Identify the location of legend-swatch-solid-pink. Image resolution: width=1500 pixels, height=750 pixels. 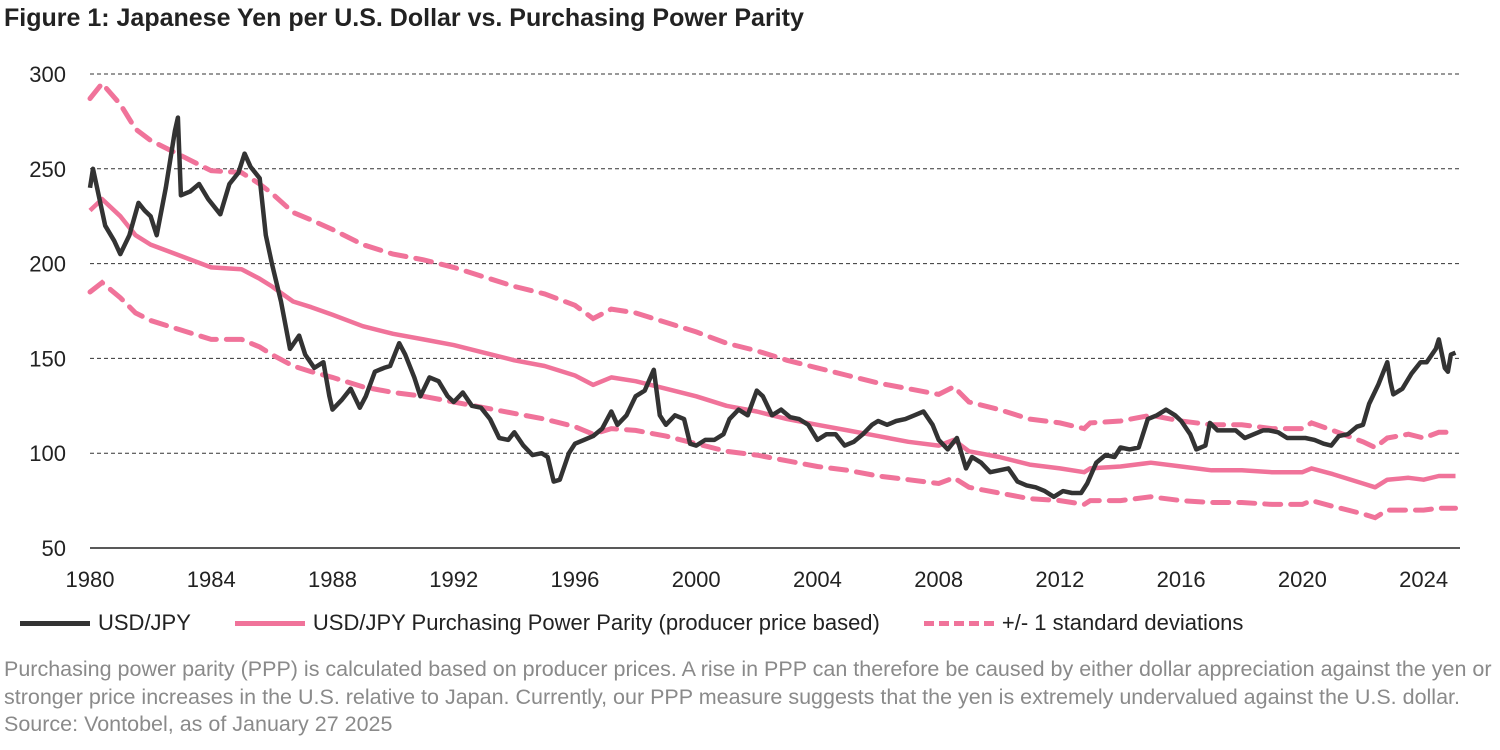
(269, 623).